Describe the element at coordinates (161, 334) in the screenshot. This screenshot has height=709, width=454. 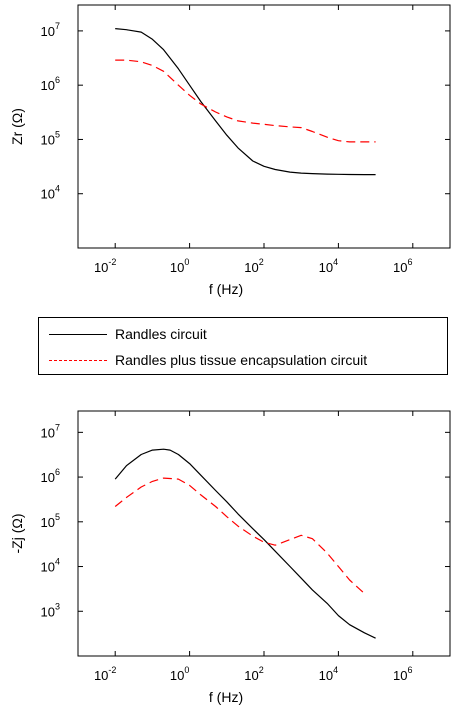
I see `legend-label-randles: Randles circuit` at that location.